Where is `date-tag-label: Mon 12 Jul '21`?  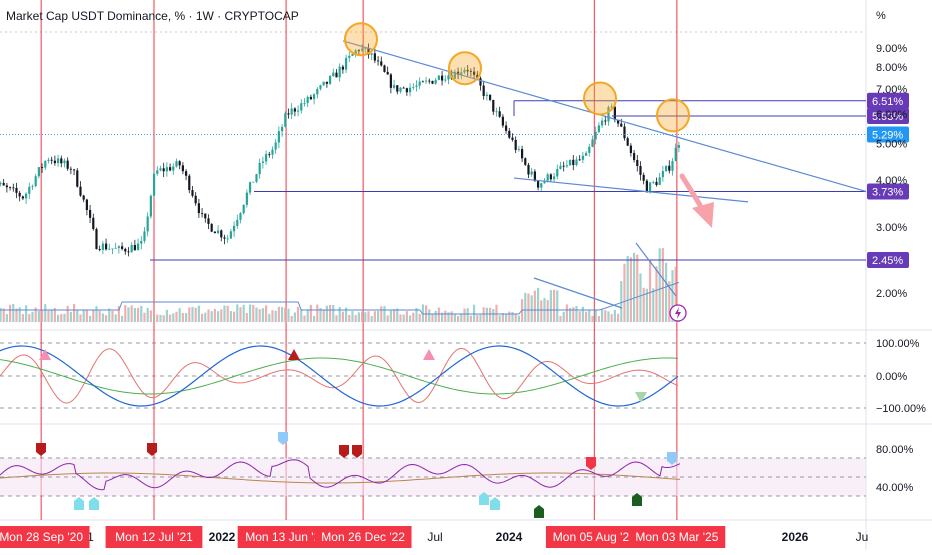
date-tag-label: Mon 12 Jul '21 is located at coordinates (154, 537).